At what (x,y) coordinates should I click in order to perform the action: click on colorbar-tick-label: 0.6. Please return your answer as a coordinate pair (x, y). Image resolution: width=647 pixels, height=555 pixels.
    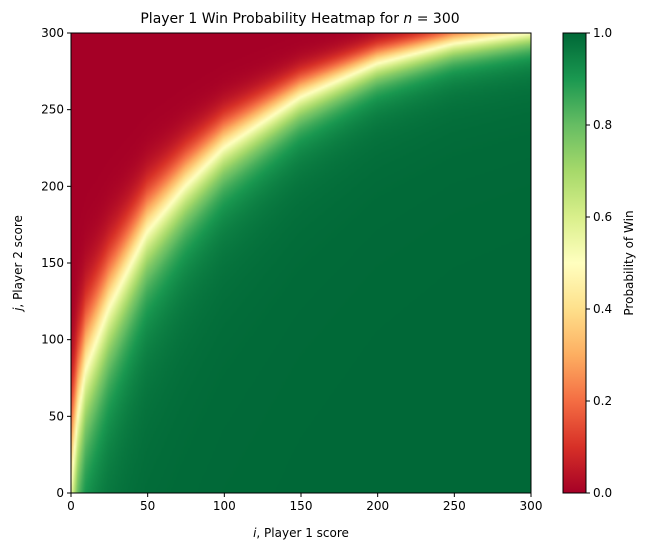
    Looking at the image, I should click on (602, 217).